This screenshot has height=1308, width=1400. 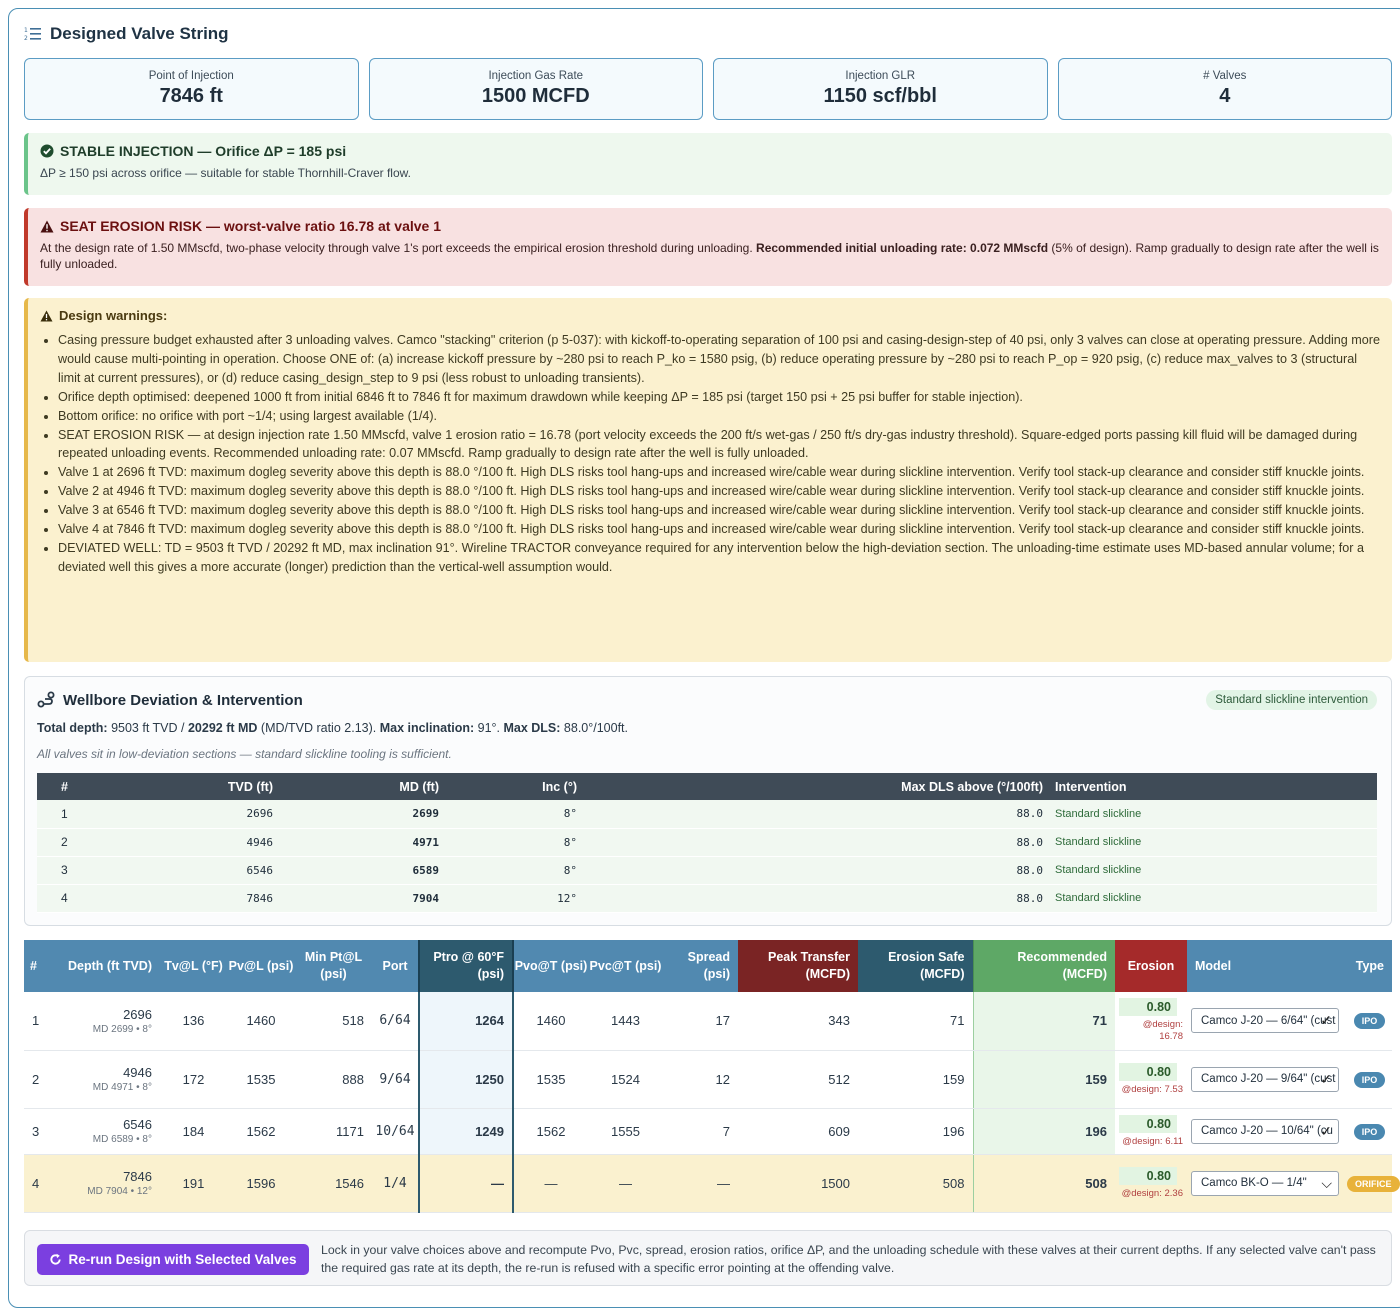 What do you see at coordinates (1267, 966) in the screenshot?
I see `col-model: Model` at bounding box center [1267, 966].